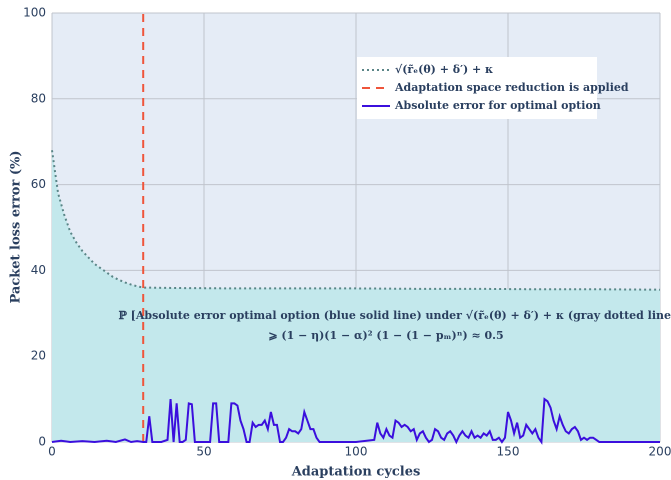 The width and height of the screenshot is (671, 480). What do you see at coordinates (355, 421) in the screenshot?
I see `series-line` at bounding box center [355, 421].